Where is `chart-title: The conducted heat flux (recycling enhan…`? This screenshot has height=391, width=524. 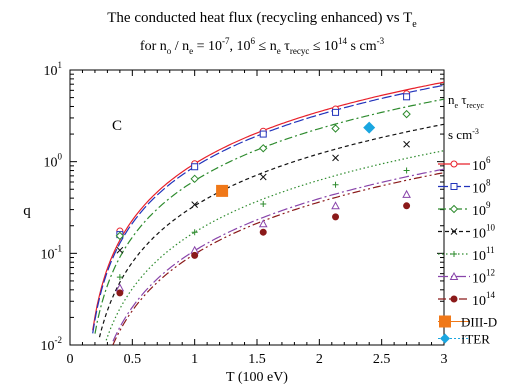 chart-title: The conducted heat flux (recycling enhan… is located at coordinates (262, 20).